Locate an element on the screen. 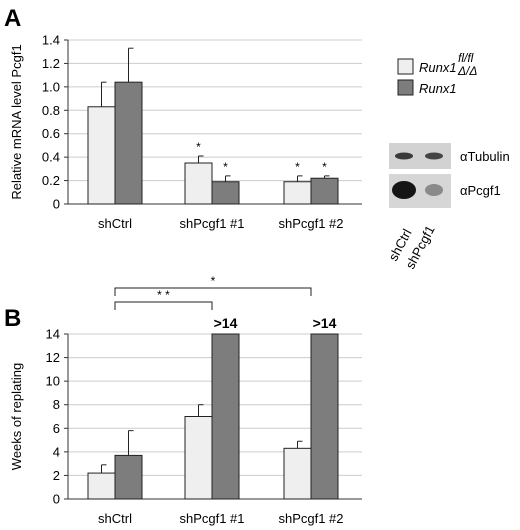  y-tick-label: 2 is located at coordinates (56, 475).